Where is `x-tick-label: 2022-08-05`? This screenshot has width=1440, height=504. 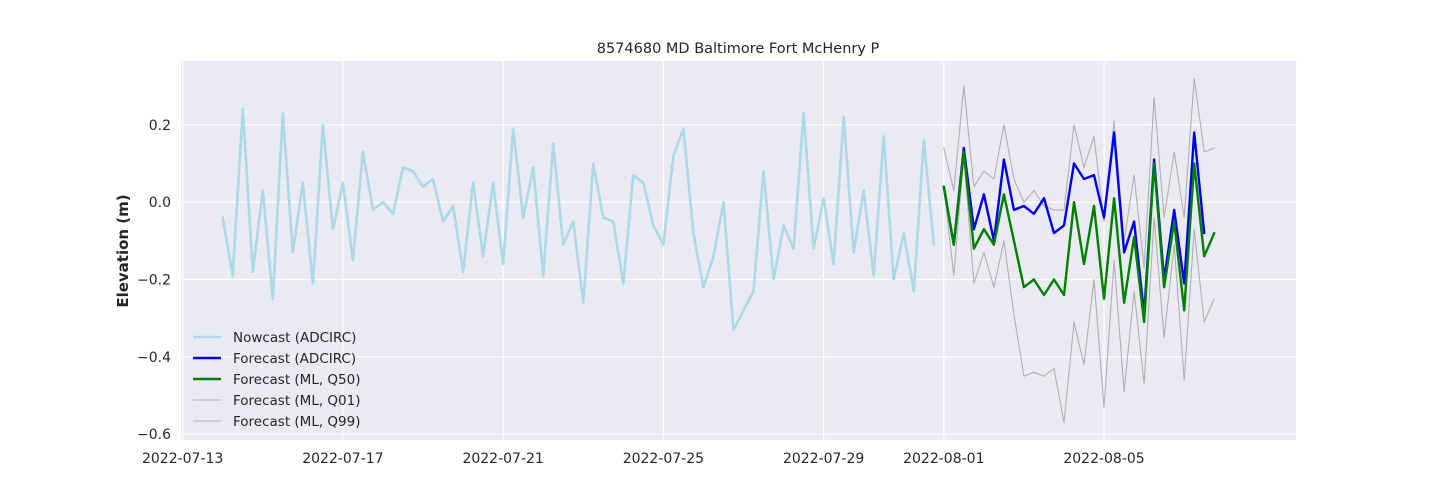
x-tick-label: 2022-08-05 is located at coordinates (1103, 459).